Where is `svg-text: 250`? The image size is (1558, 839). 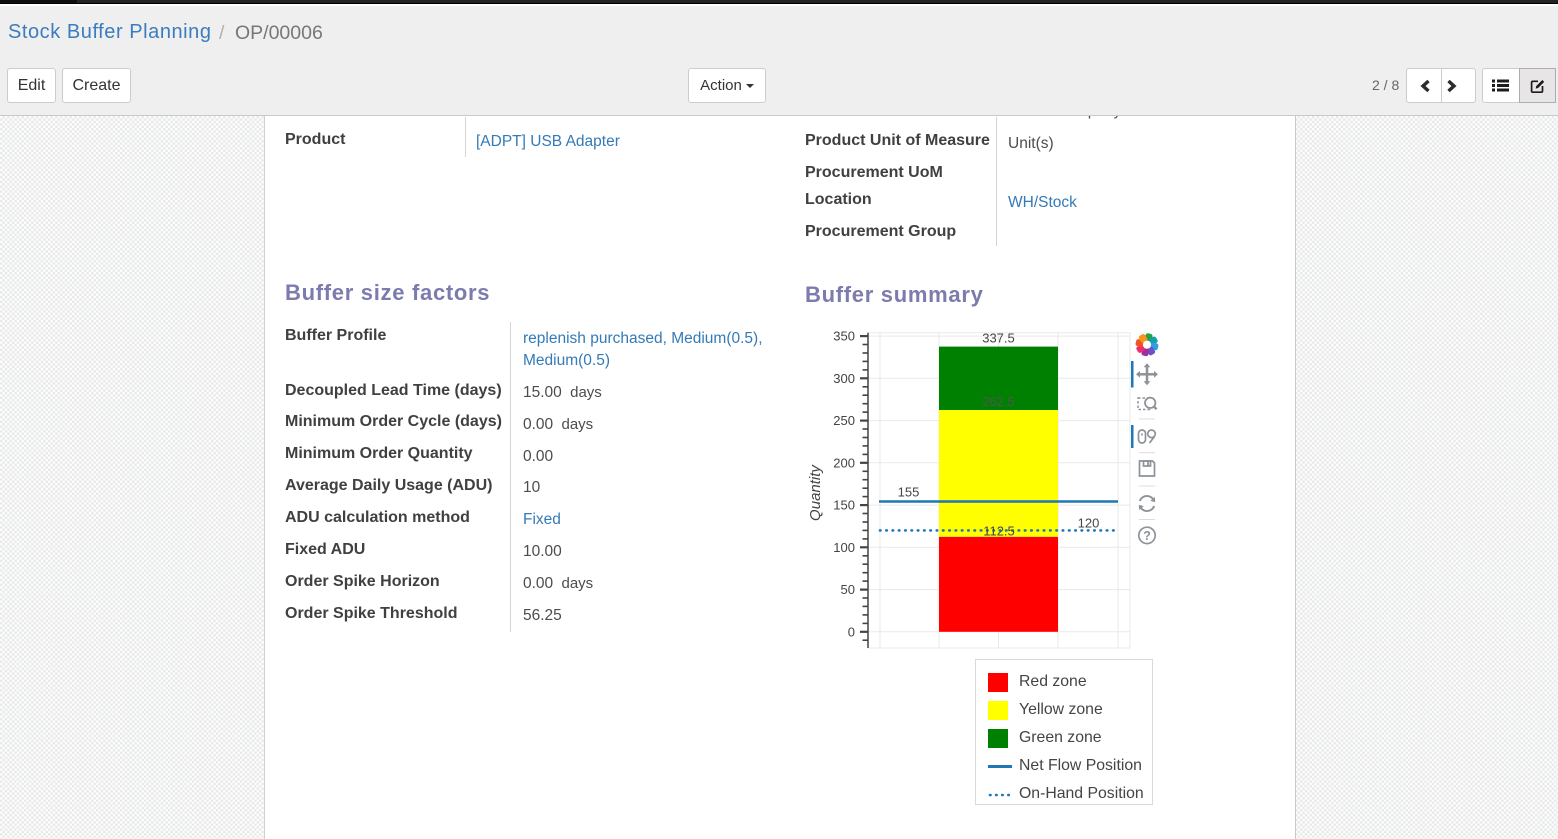 svg-text: 250 is located at coordinates (844, 420).